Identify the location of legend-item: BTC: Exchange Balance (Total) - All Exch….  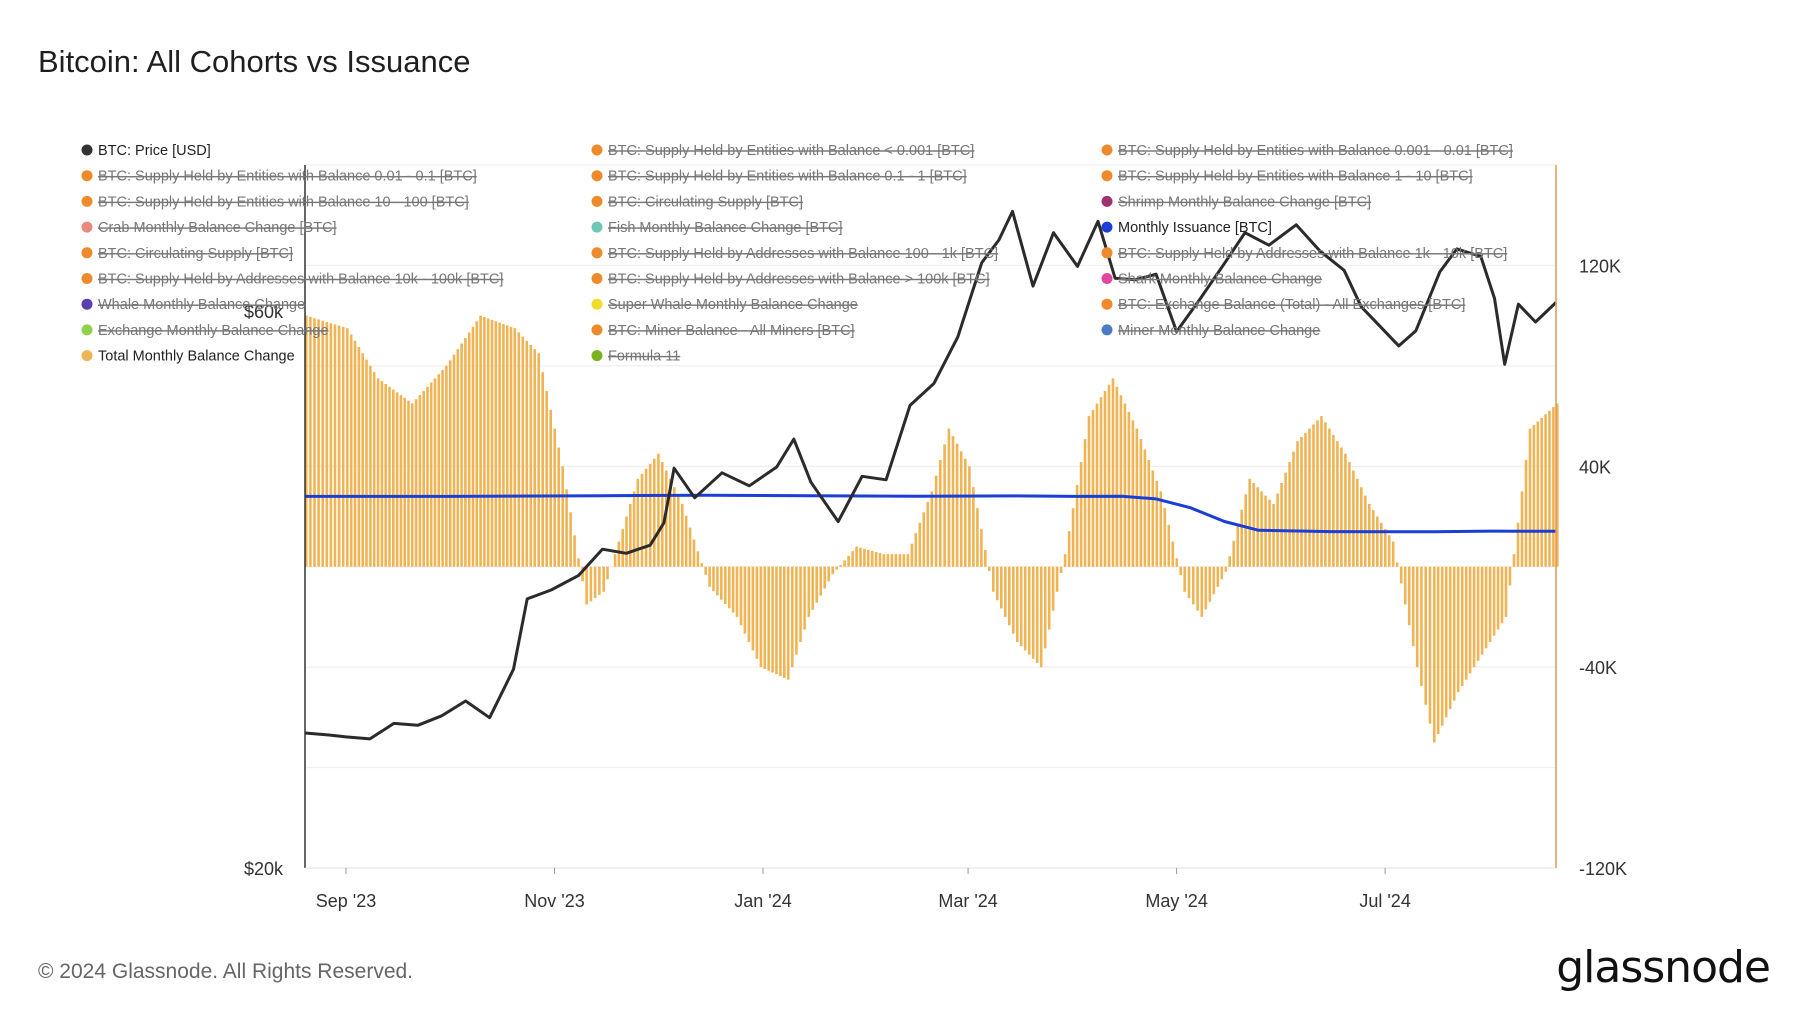
(1283, 305).